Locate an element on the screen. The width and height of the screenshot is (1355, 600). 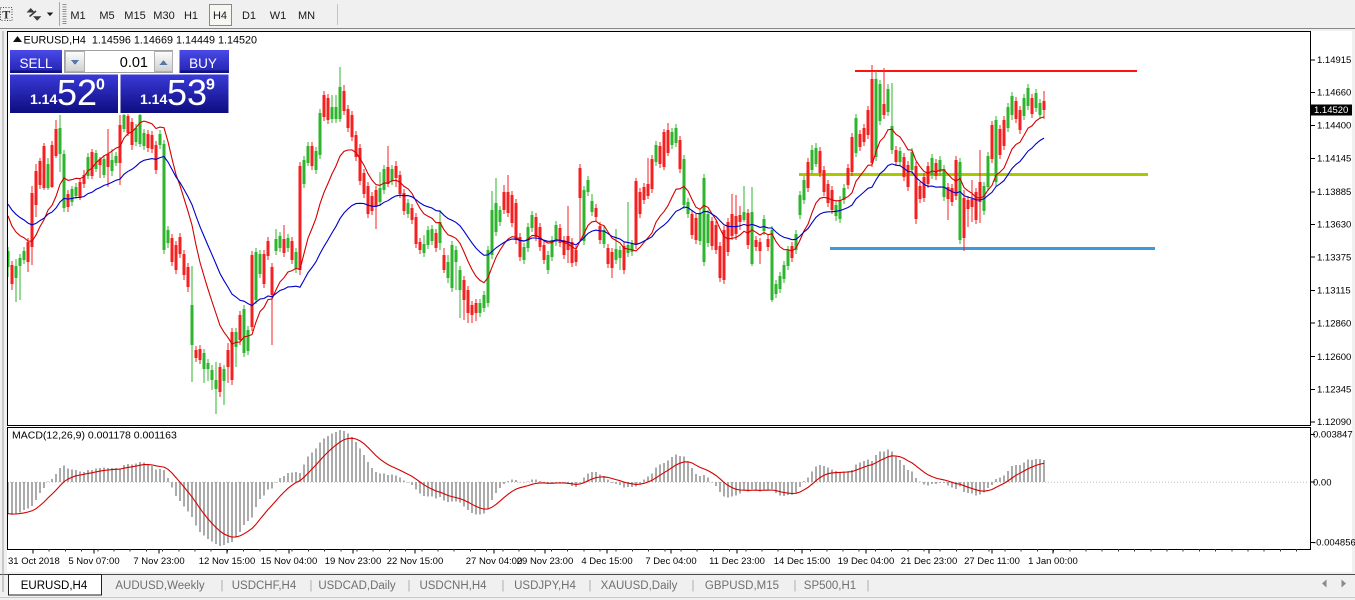
svg-text: 0.003847 is located at coordinates (1333, 435).